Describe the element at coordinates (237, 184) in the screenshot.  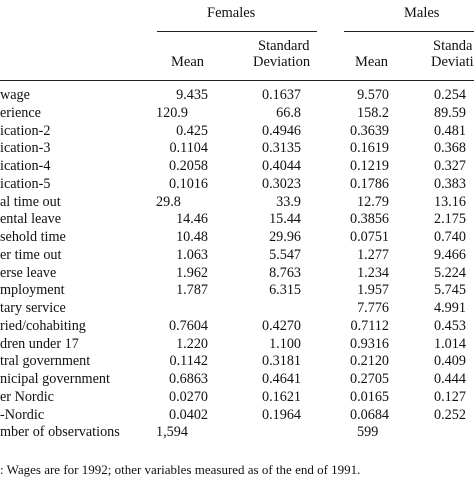
I see `table-row: ication-5 0.1016 0.3023 0.1786 0.383` at that location.